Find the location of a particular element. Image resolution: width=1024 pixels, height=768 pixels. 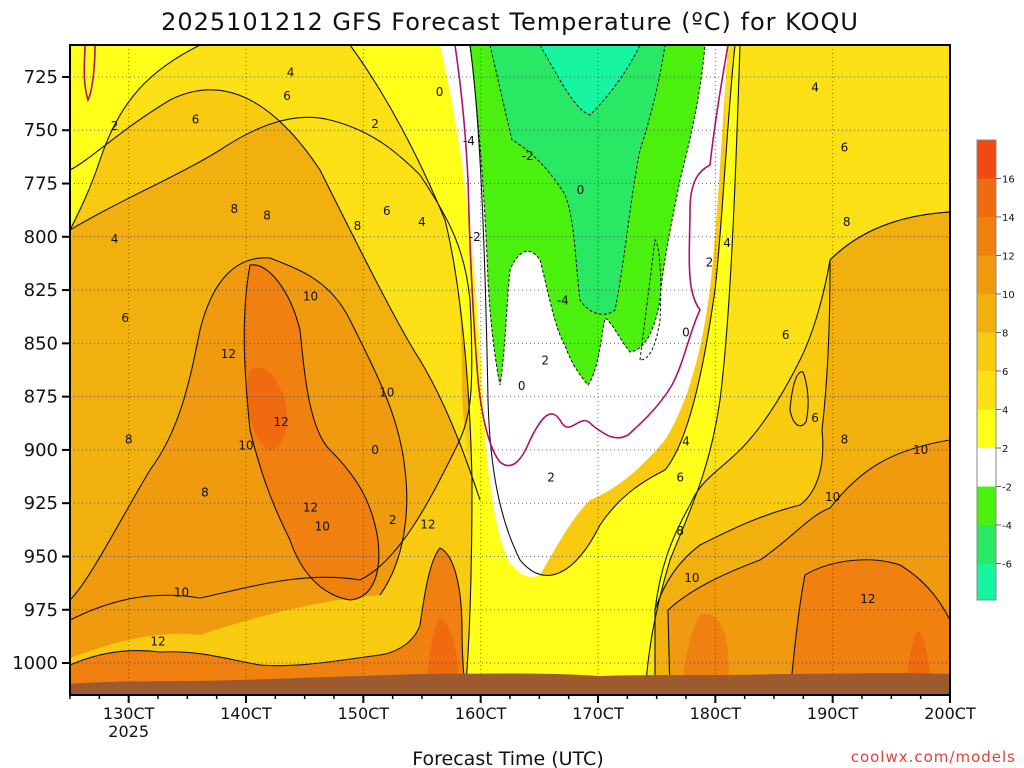

isotherm-label: 2 is located at coordinates (710, 262).